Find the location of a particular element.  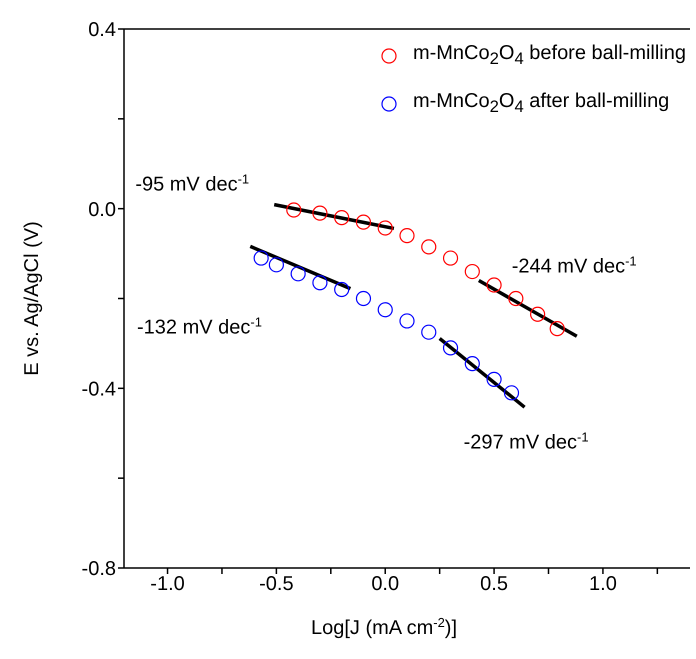

y-tick-label: 0.0 is located at coordinates (102, 209).